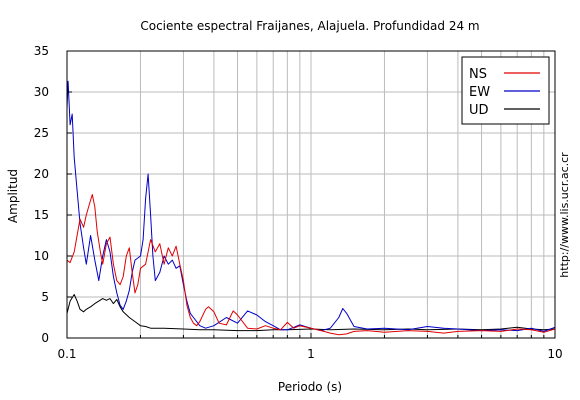 The image size is (580, 400). I want to click on side-note: http://www.lis.ucr.ac.cr, so click(564, 215).